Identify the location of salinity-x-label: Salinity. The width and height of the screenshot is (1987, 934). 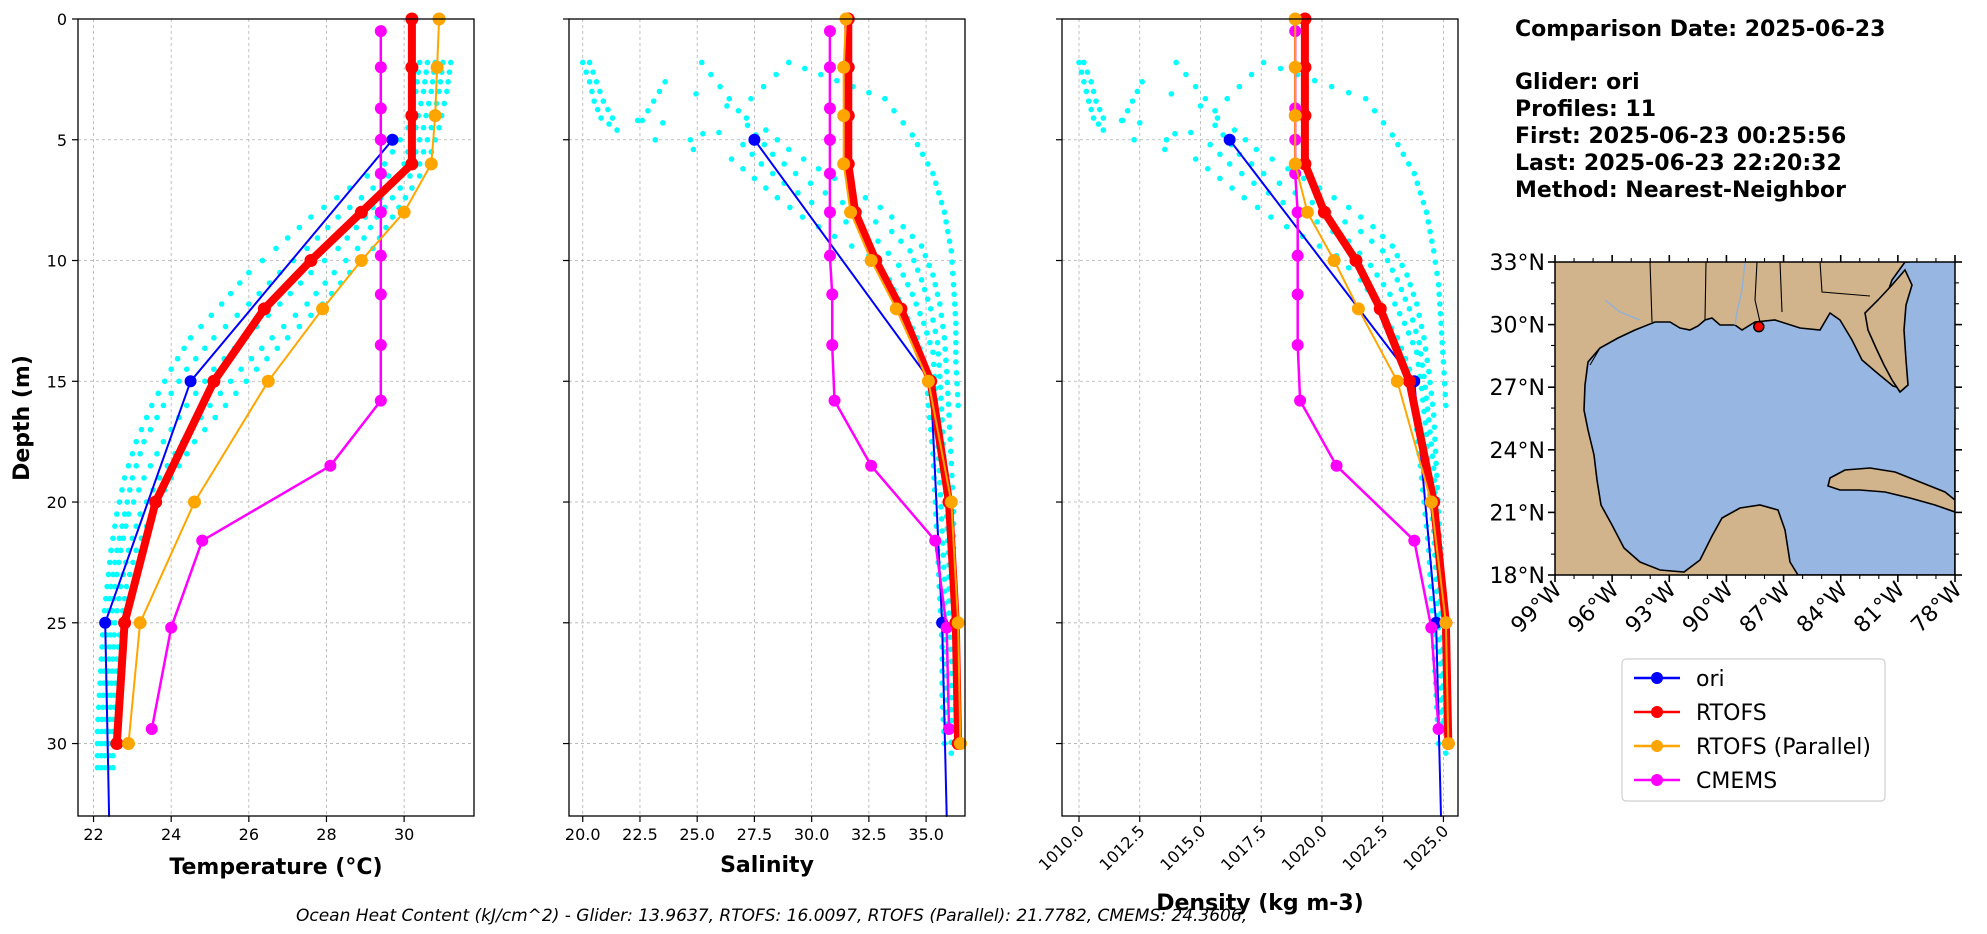
(767, 865).